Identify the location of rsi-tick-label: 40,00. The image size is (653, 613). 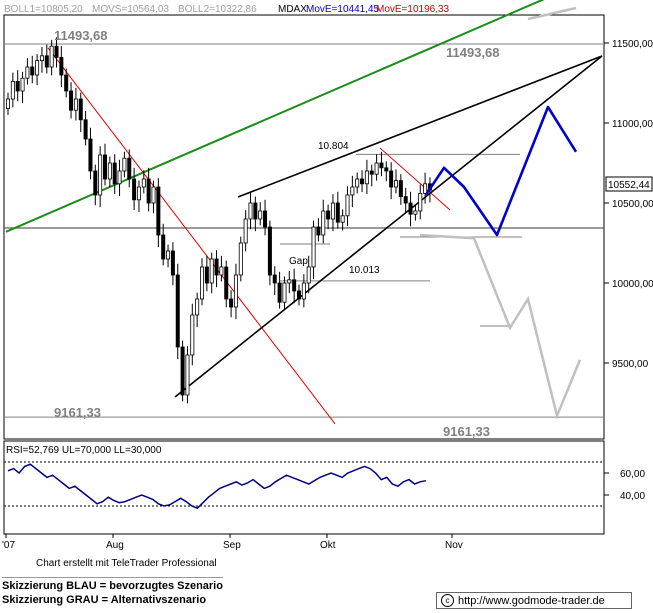
(632, 496).